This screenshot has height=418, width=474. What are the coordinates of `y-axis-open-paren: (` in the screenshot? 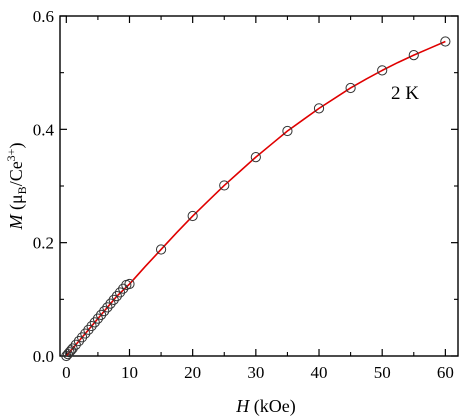 It's located at (16, 209).